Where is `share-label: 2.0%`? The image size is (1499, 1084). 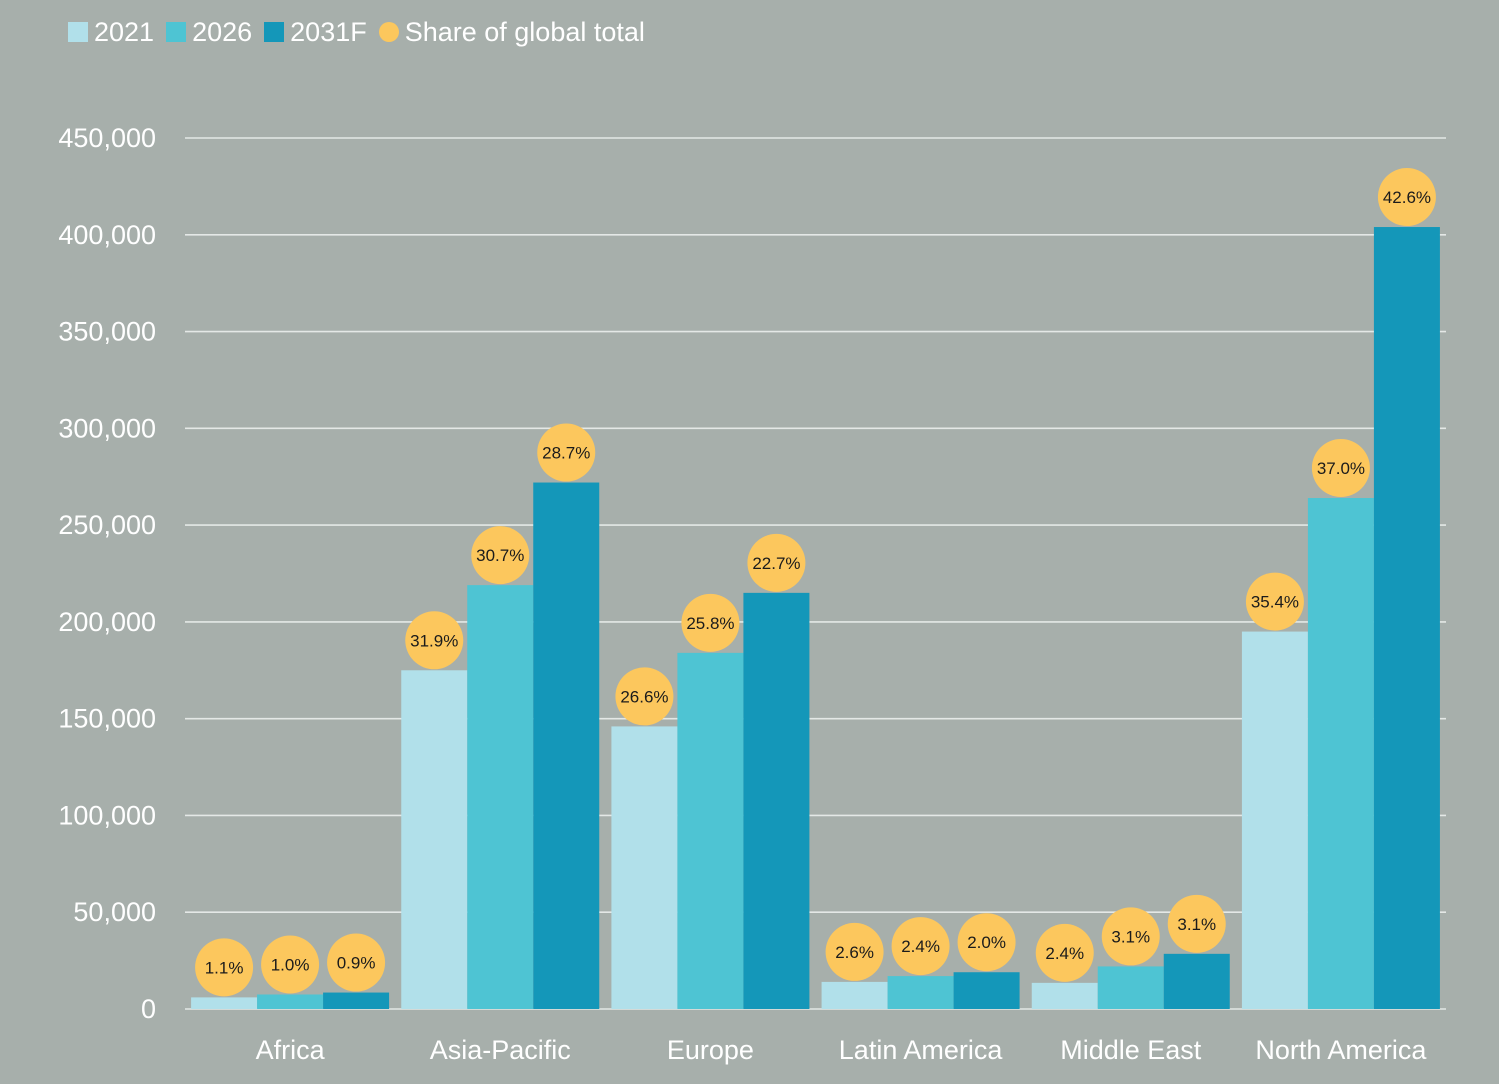
share-label: 2.0% is located at coordinates (986, 942).